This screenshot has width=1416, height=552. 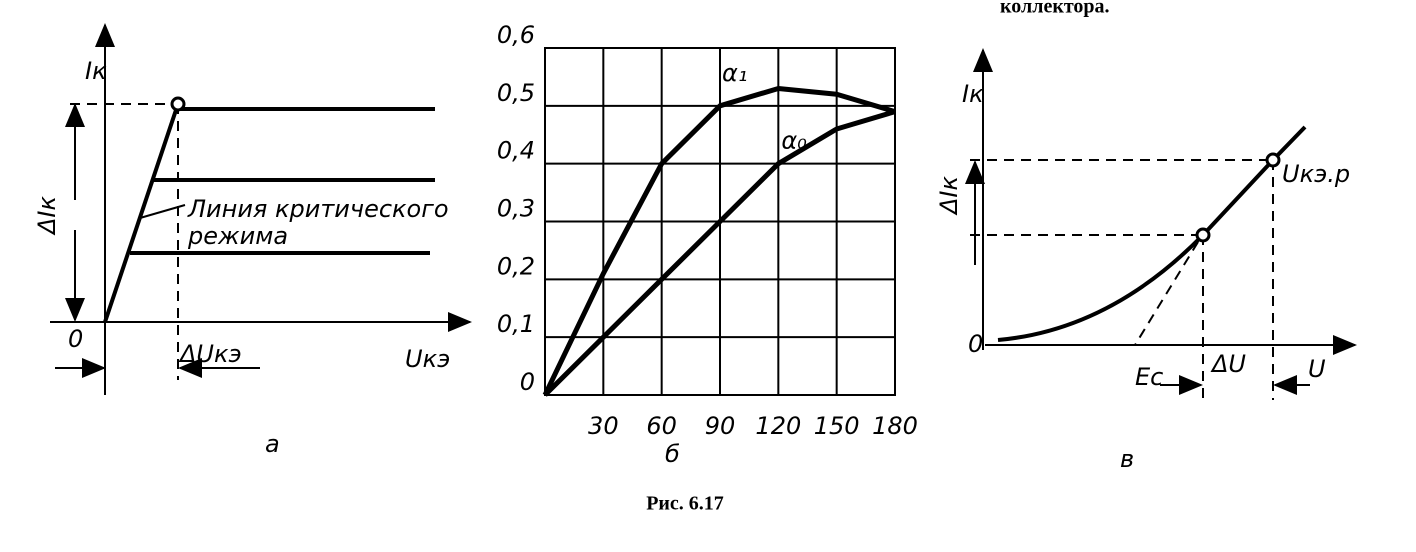 What do you see at coordinates (1166, 293) in the screenshot?
I see `tangent` at bounding box center [1166, 293].